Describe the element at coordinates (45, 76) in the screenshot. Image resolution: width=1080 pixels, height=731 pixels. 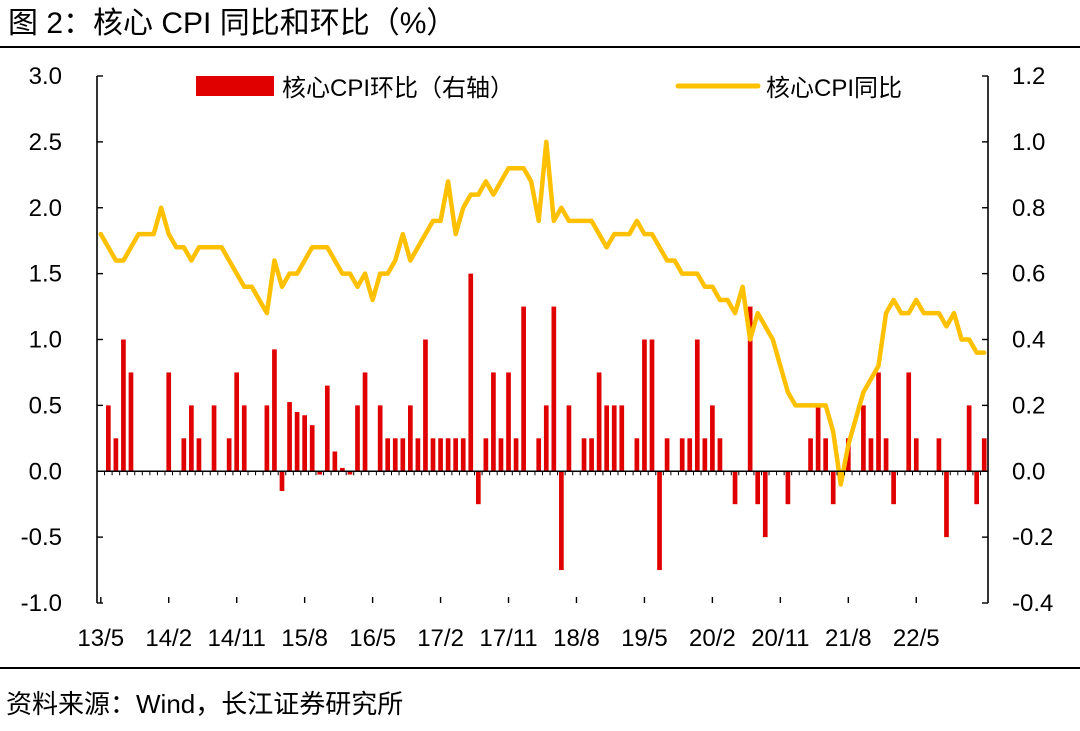
I see `left-tick-label: 3.0` at that location.